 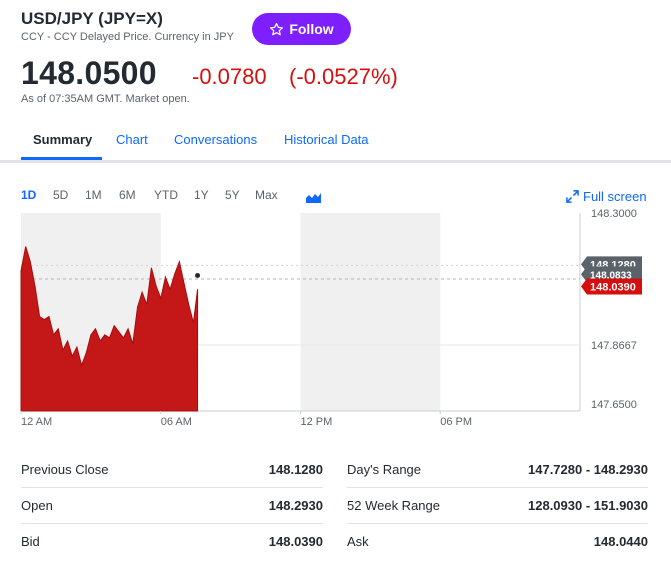 What do you see at coordinates (615, 196) in the screenshot?
I see `fullscreen-label: Full screen` at bounding box center [615, 196].